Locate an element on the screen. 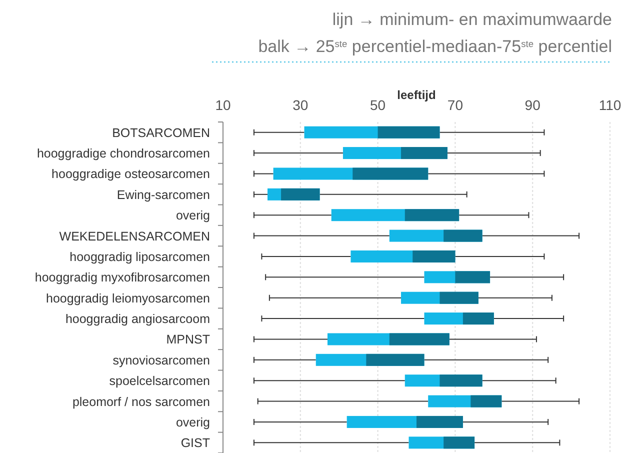  y-tick-label: GIST is located at coordinates (195, 443).